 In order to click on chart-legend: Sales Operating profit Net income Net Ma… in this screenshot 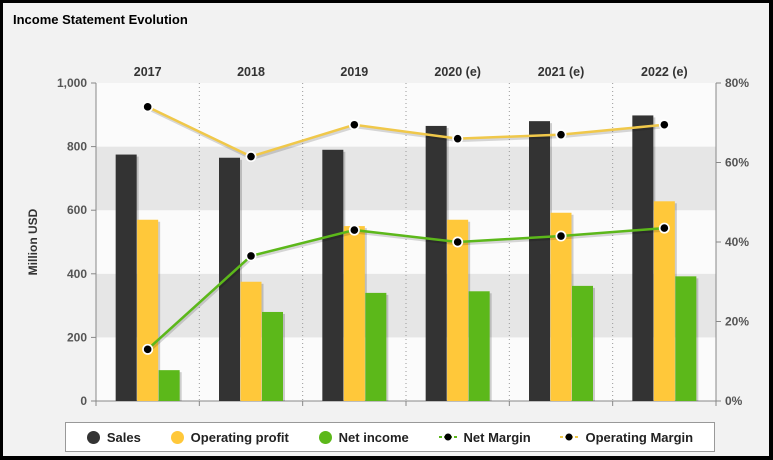, I will do `click(390, 437)`.